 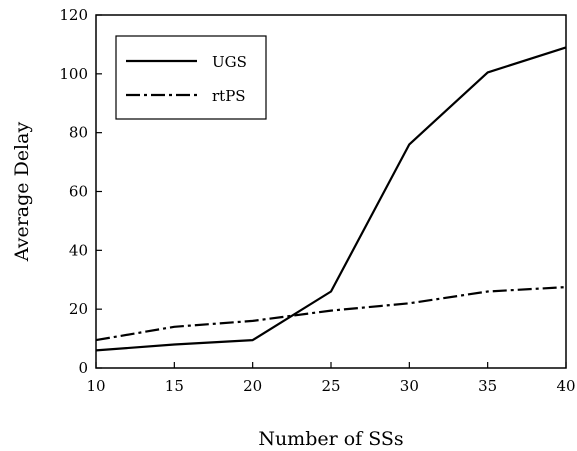 I want to click on y-axis-title: Average Delay, so click(x=22, y=192).